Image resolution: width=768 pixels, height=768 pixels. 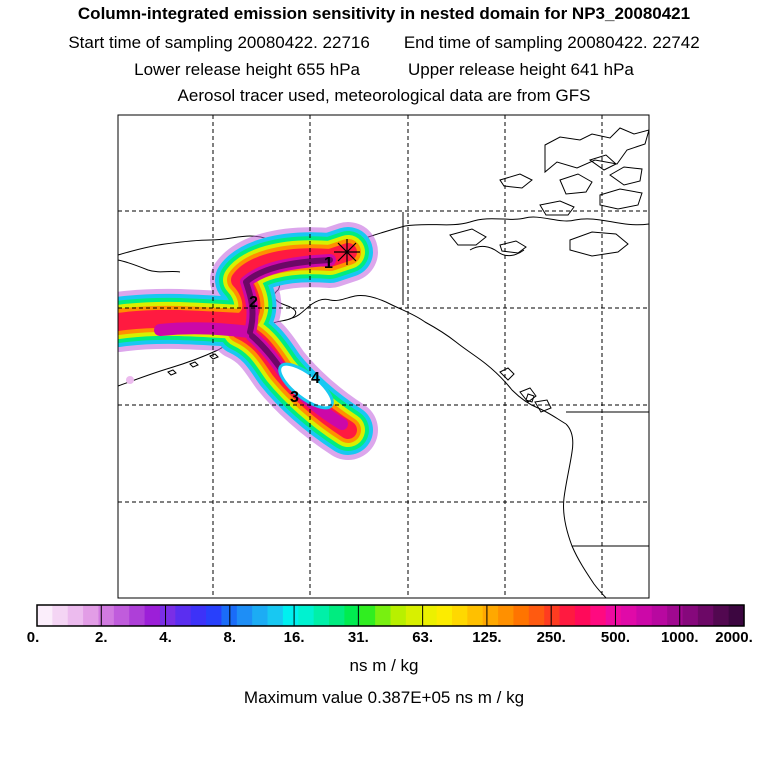 What do you see at coordinates (384, 697) in the screenshot?
I see `maximum-value: Maximum value 0.387E+05 ns m / kg` at bounding box center [384, 697].